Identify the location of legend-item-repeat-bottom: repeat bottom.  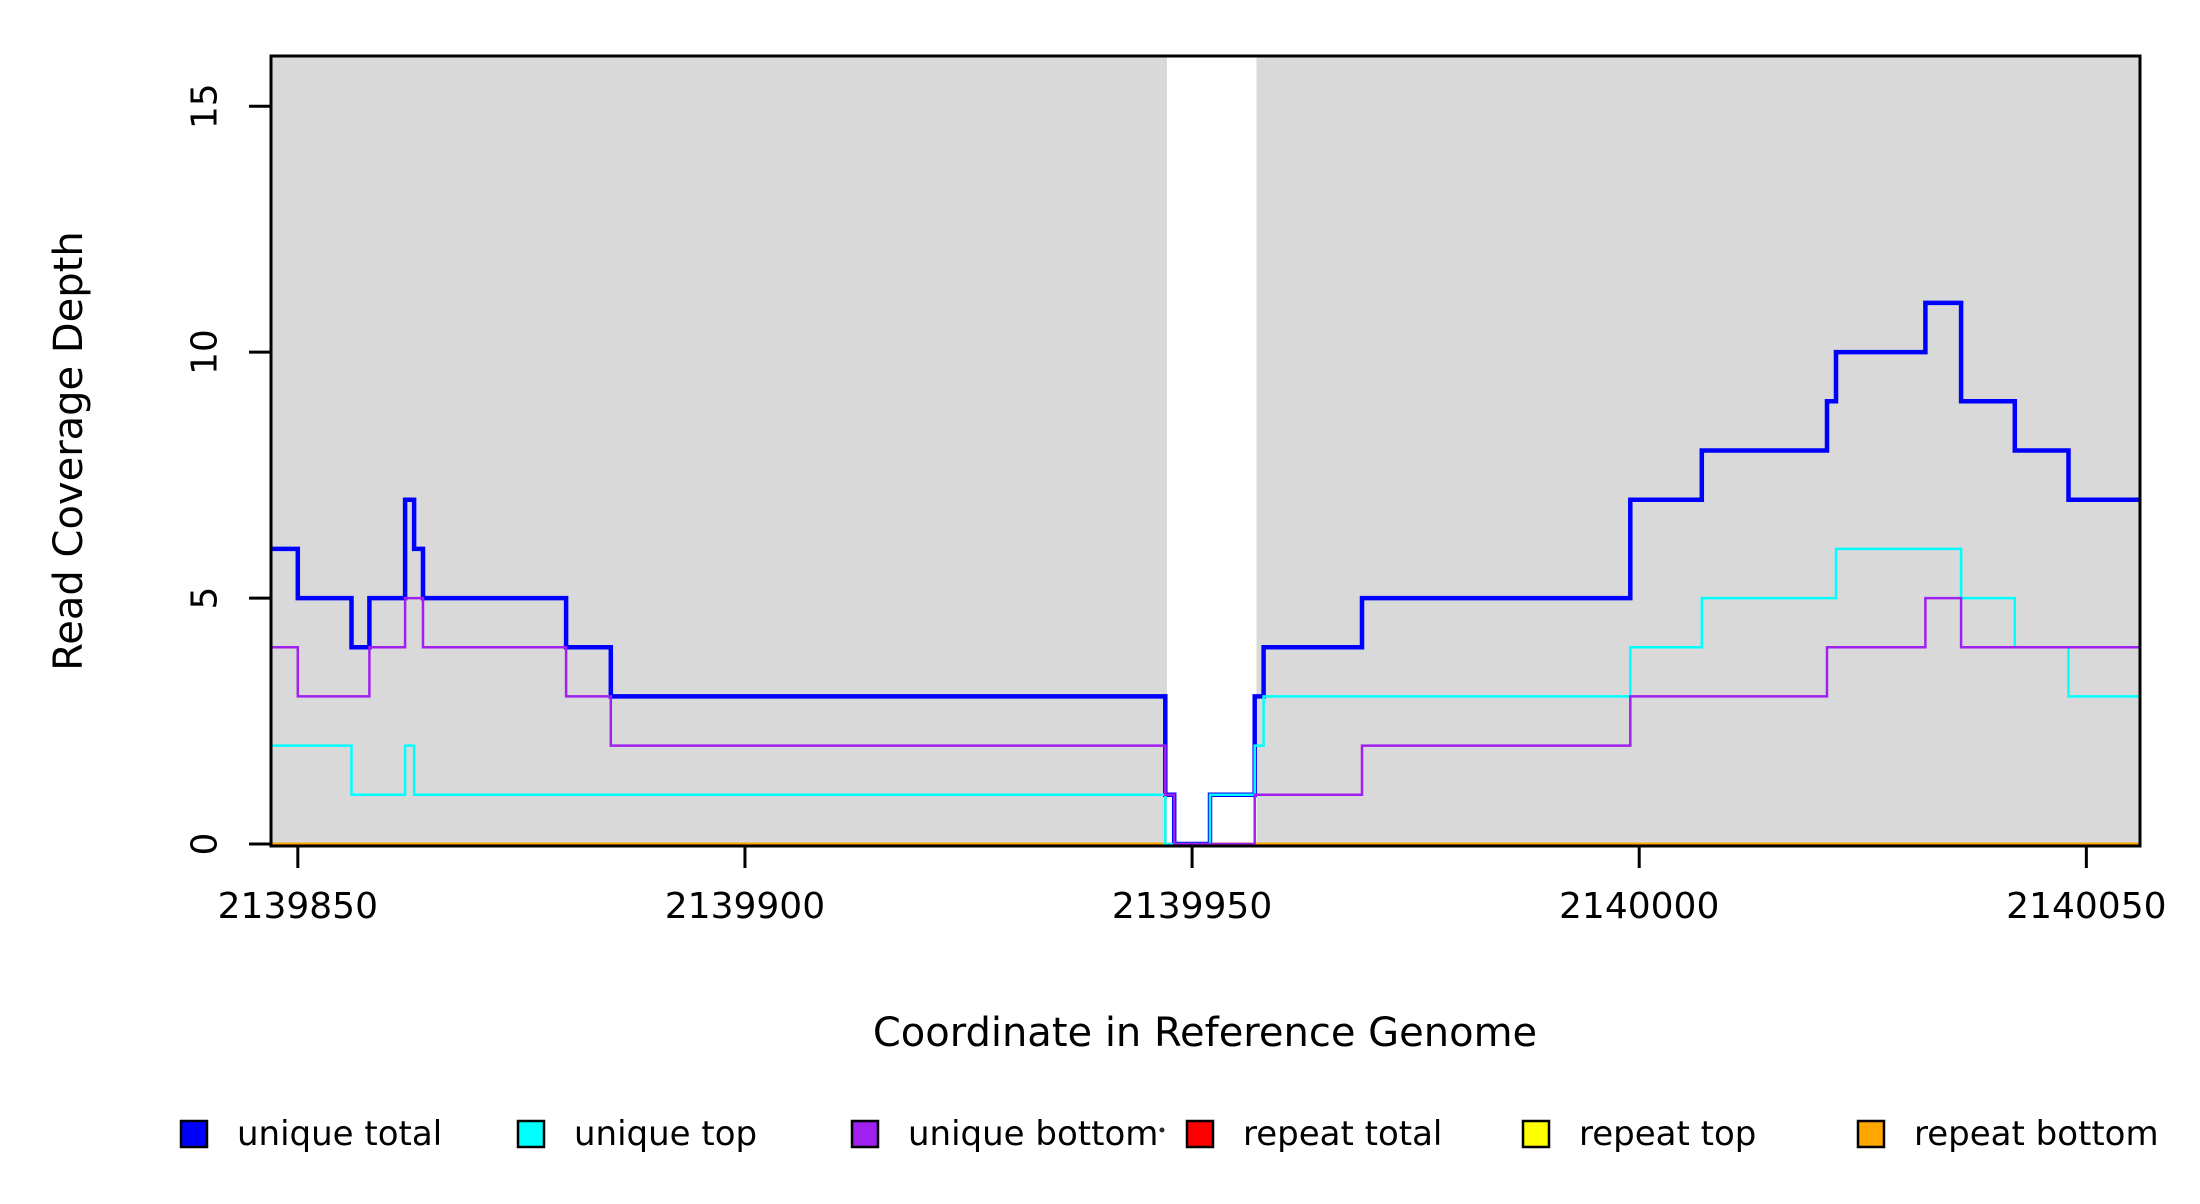
(2007, 1134).